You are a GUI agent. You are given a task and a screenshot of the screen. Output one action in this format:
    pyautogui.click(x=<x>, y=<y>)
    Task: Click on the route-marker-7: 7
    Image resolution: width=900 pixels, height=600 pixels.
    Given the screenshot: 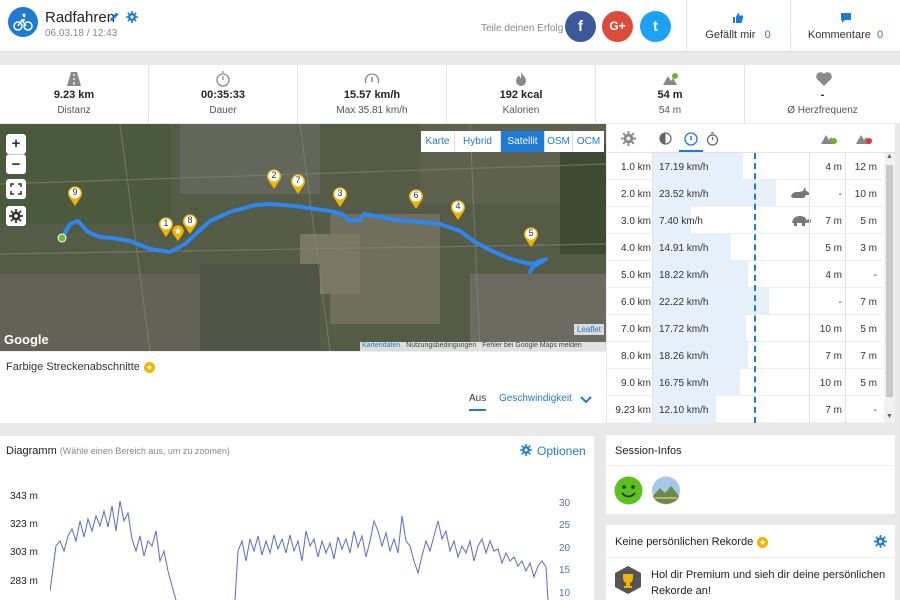 What is the action you would take?
    pyautogui.click(x=298, y=184)
    